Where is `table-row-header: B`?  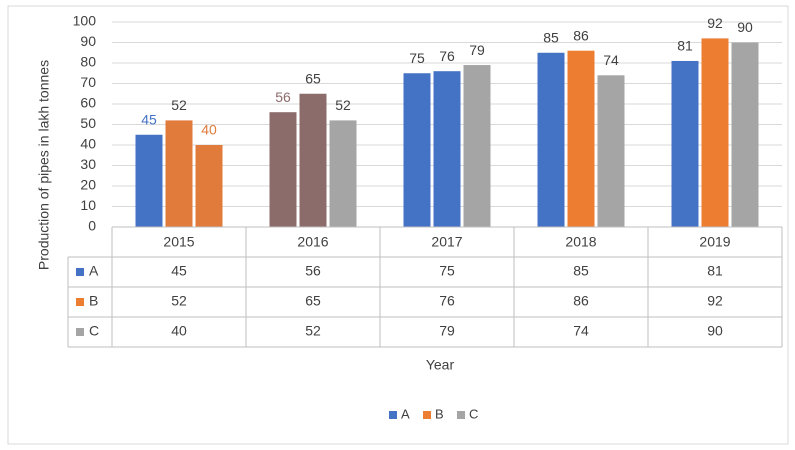
table-row-header: B is located at coordinates (93, 301).